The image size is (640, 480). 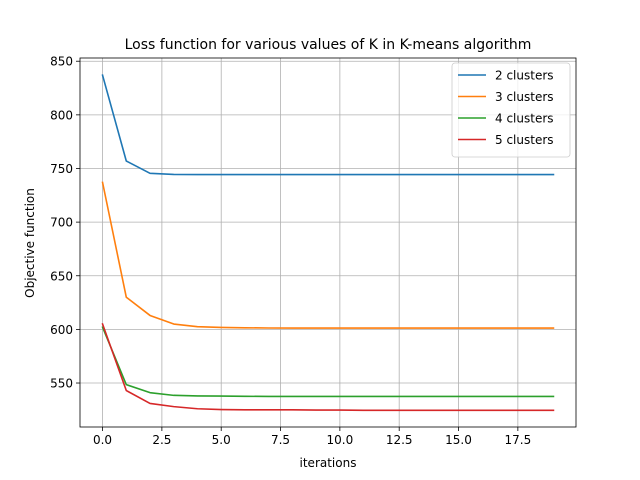 What do you see at coordinates (30, 243) in the screenshot?
I see `y-axis-label: Objective function` at bounding box center [30, 243].